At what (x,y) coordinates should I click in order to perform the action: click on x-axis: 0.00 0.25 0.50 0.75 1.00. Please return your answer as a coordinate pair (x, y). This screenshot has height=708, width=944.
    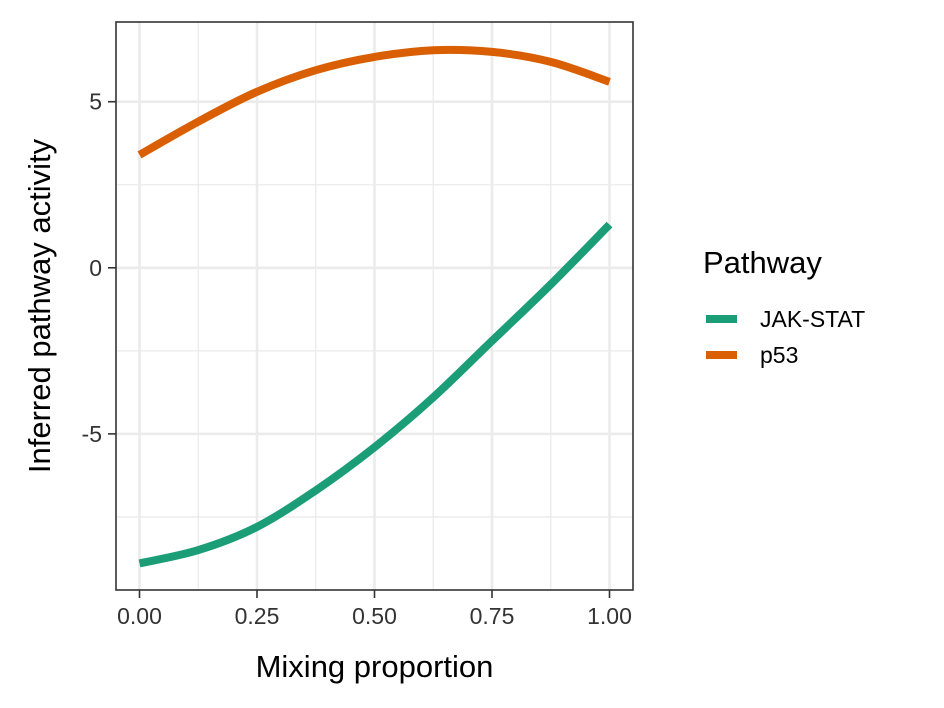
    Looking at the image, I should click on (374, 609).